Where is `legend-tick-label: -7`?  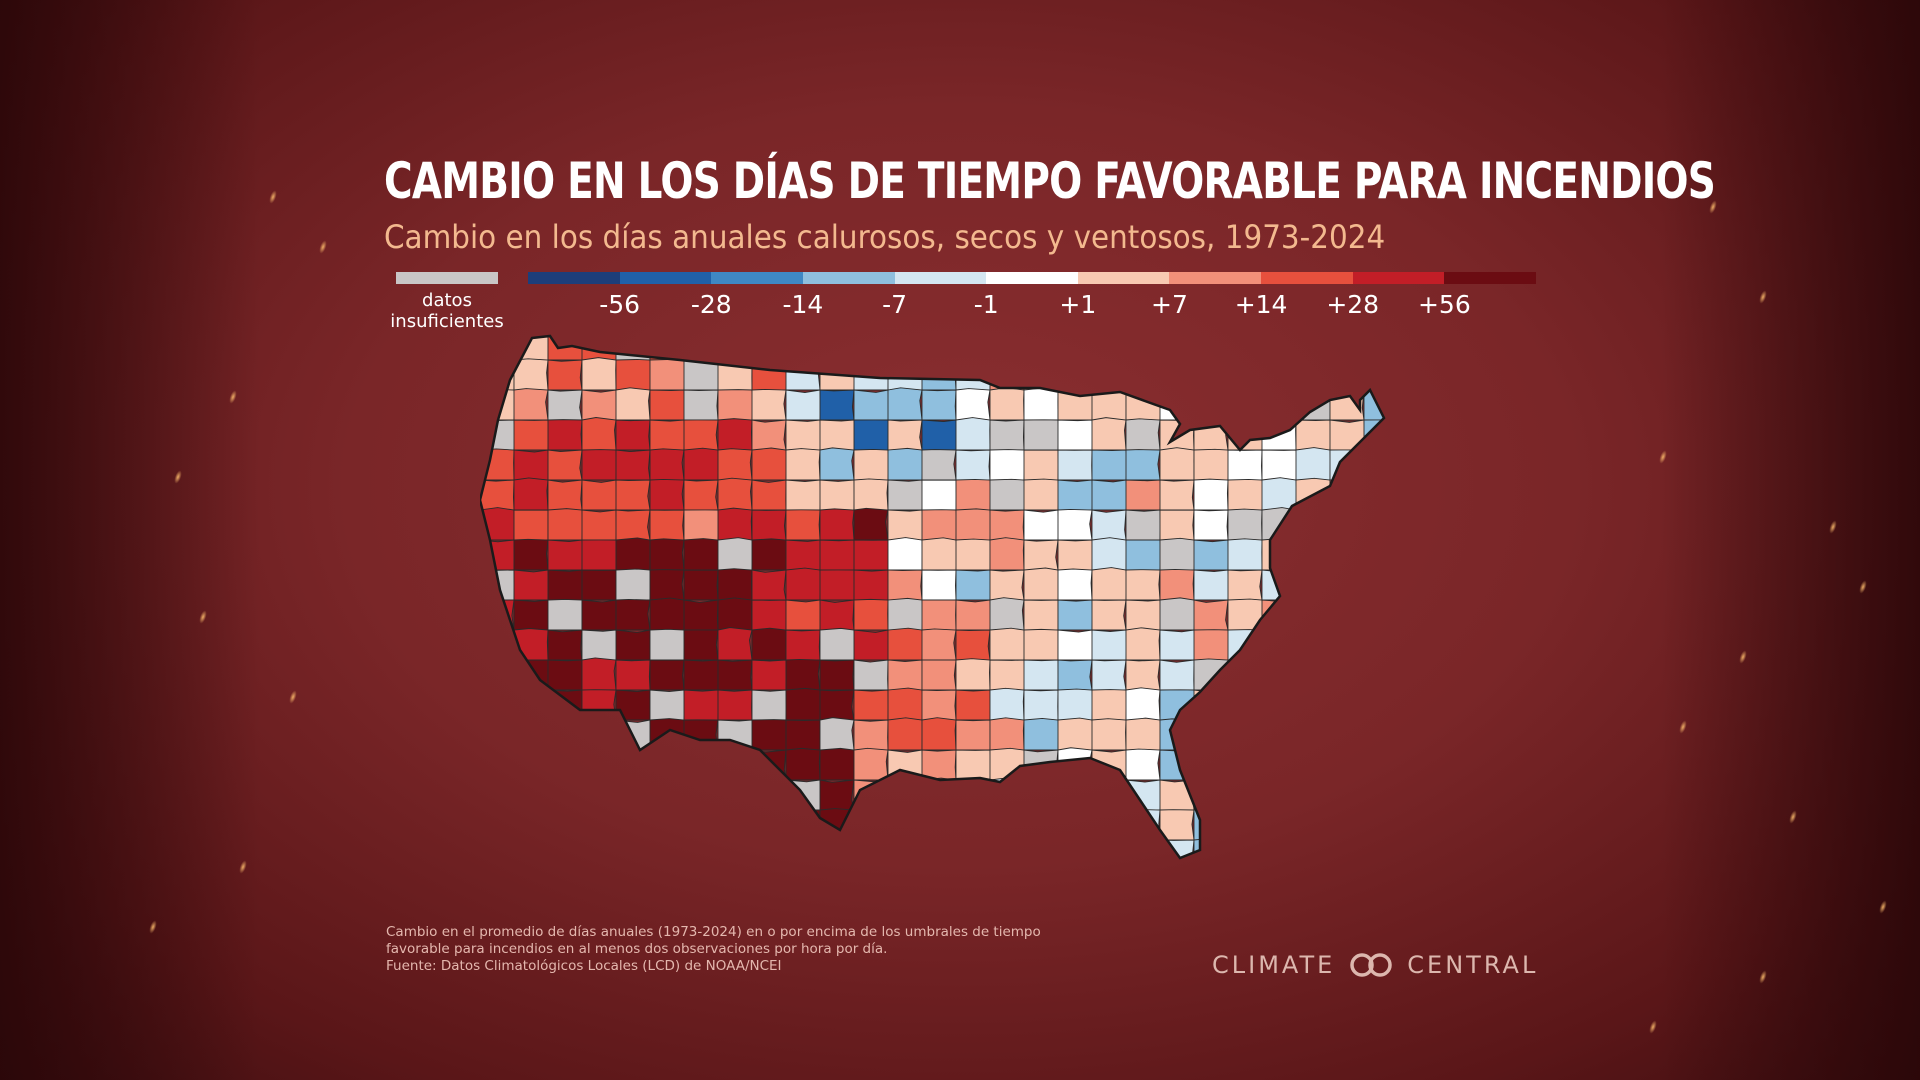 legend-tick-label: -7 is located at coordinates (894, 304).